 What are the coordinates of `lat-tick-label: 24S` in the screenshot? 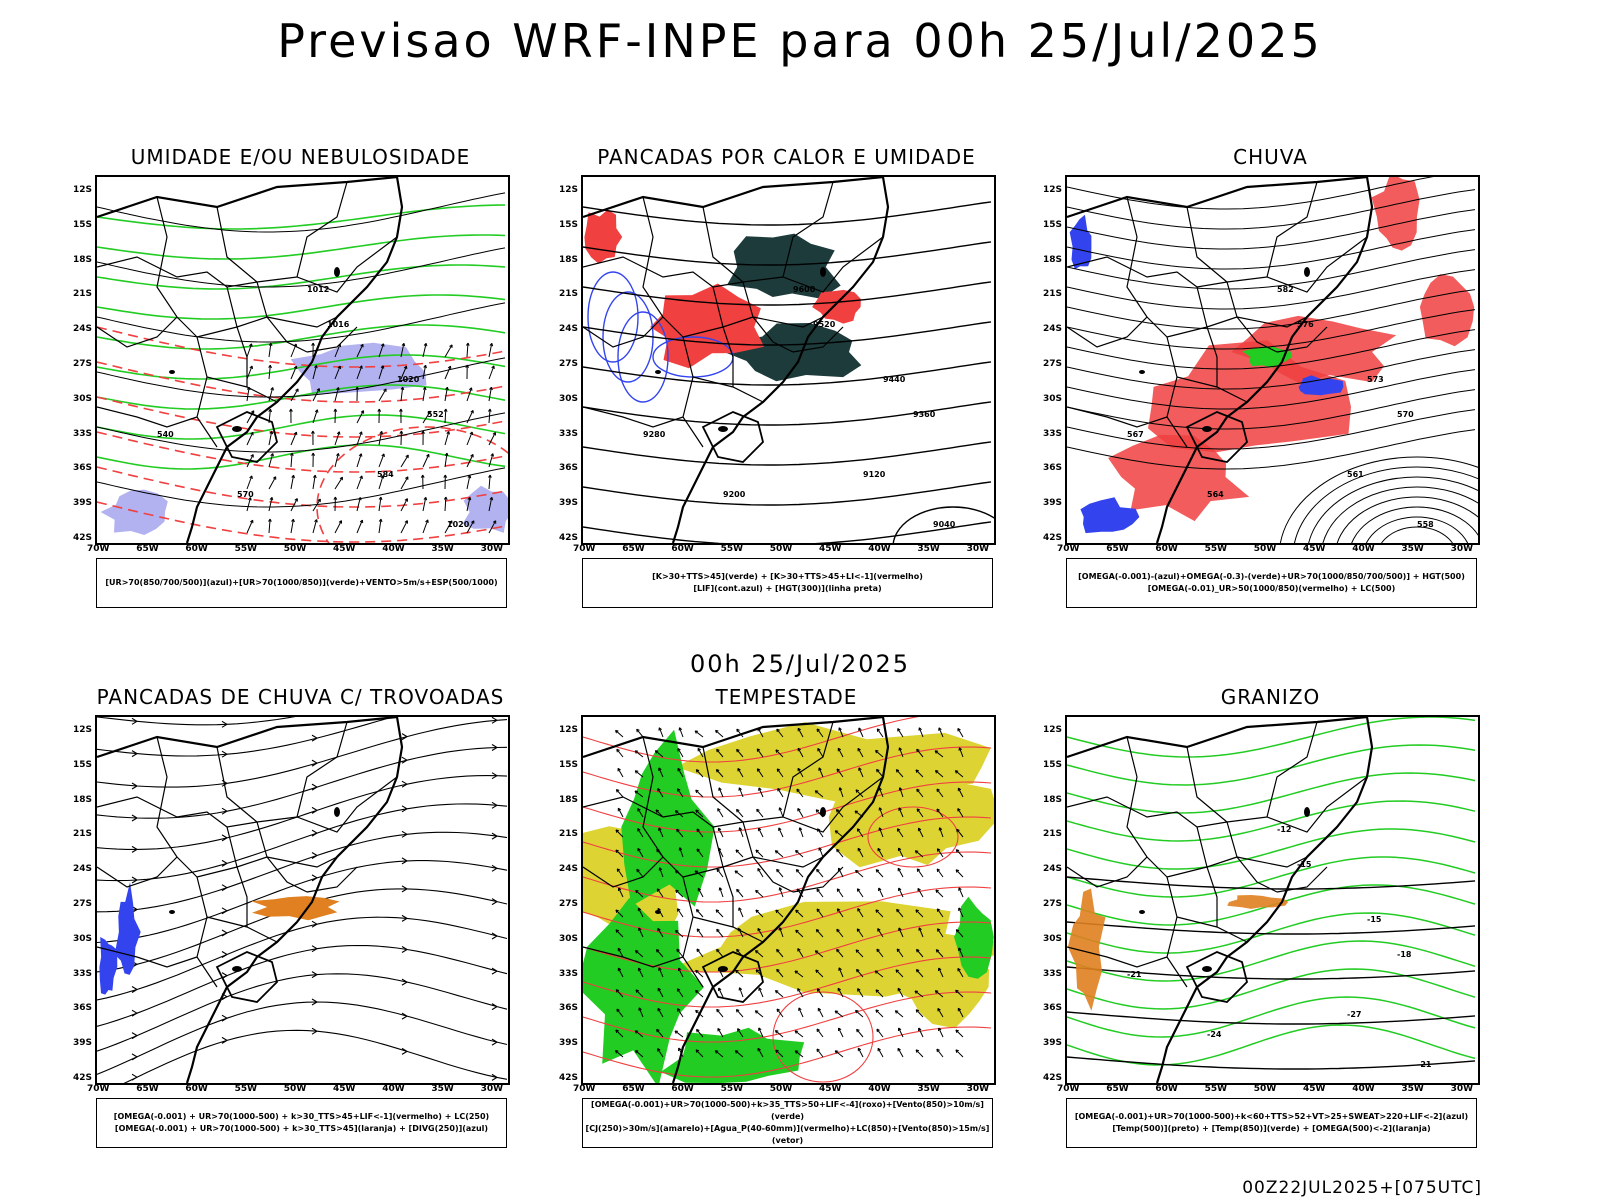 It's located at (569, 869).